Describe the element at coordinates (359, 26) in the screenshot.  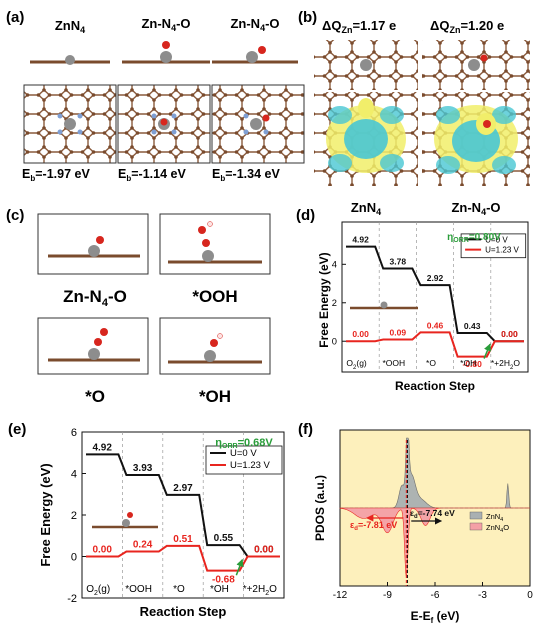
I see `charge-transfer-znn4: ΔQZn=1.17 e` at that location.